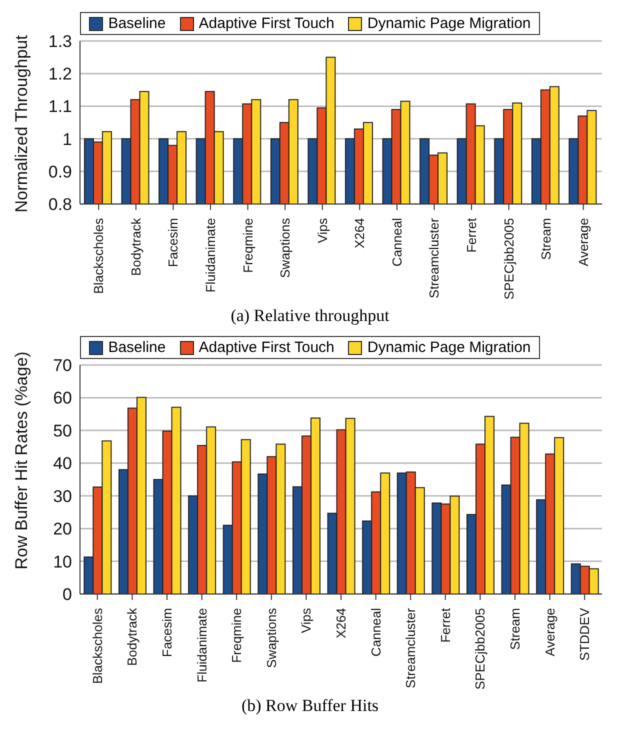 The image size is (620, 740). I want to click on y-tick-label: 60, so click(62, 398).